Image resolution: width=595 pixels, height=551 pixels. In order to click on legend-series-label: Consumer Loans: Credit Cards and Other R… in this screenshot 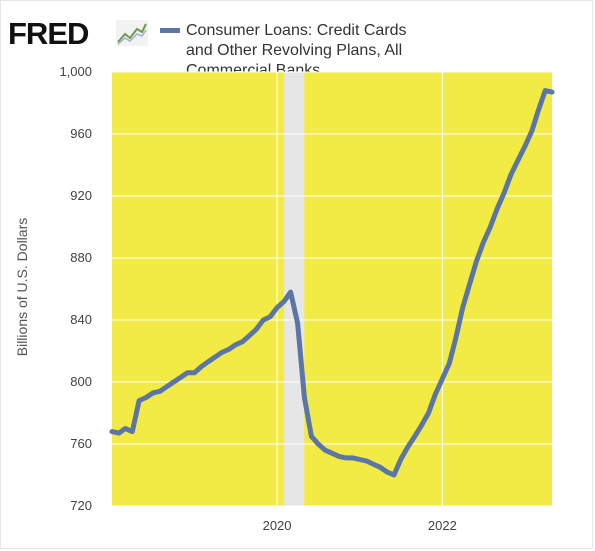, I will do `click(296, 50)`.